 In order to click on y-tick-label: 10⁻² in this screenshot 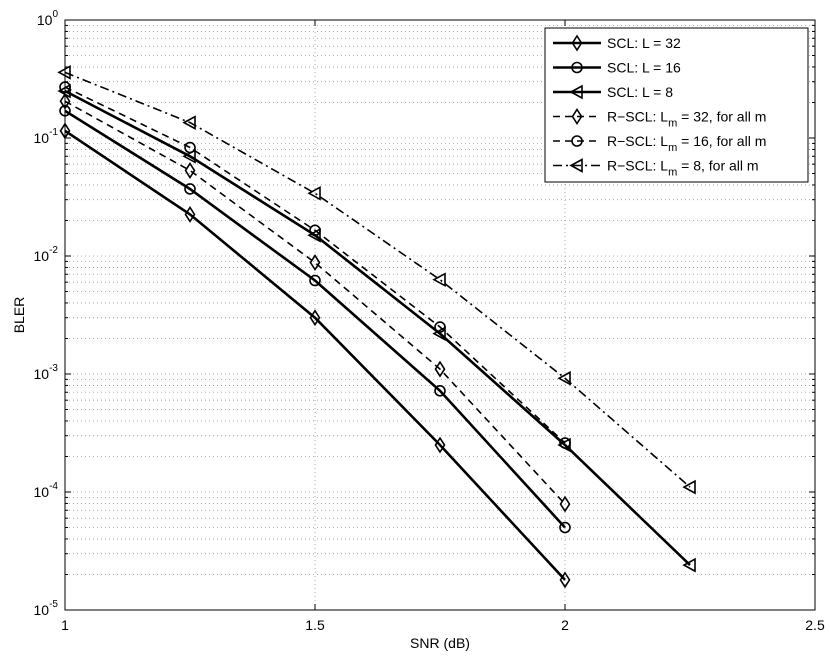, I will do `click(46, 254)`.